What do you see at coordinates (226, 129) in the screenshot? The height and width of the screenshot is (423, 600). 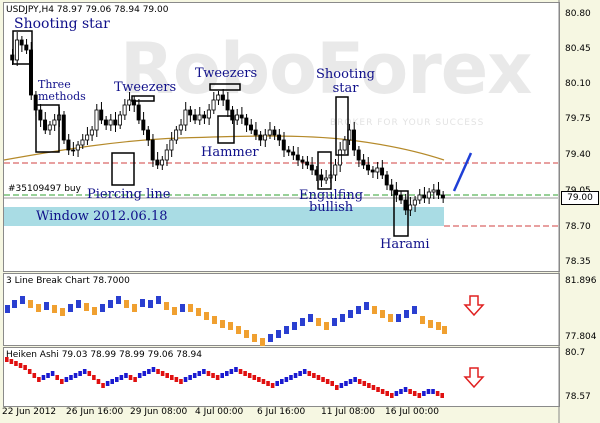 I see `box-hammer` at bounding box center [226, 129].